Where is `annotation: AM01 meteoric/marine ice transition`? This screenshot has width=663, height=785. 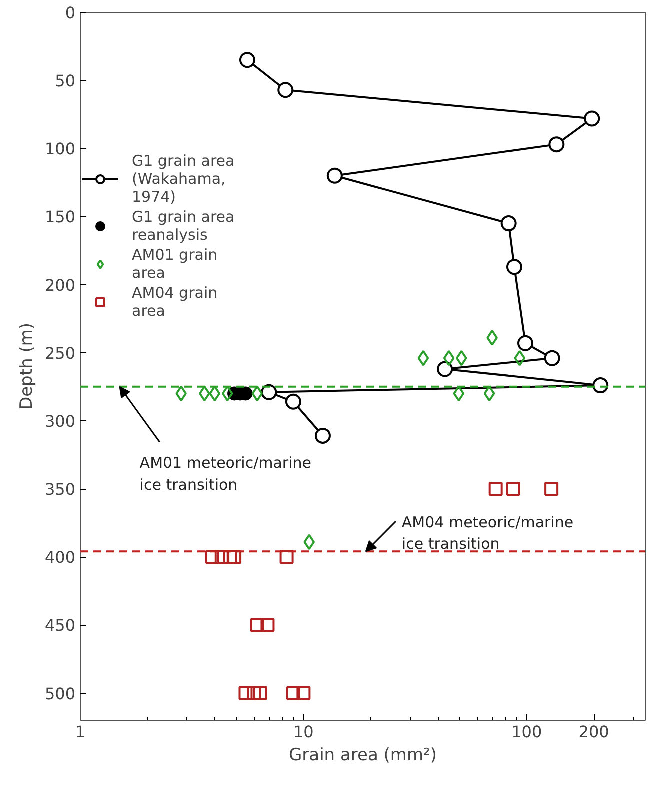
annotation: AM01 meteoric/marine ice transition is located at coordinates (226, 474).